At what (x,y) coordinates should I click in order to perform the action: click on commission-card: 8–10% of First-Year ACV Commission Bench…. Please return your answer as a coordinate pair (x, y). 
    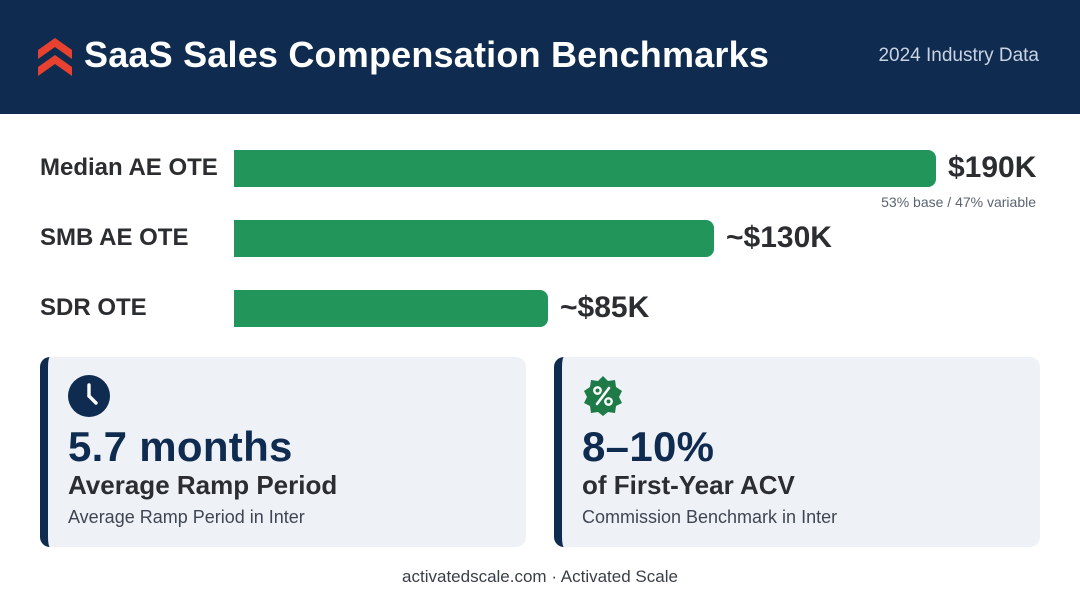
    Looking at the image, I should click on (797, 452).